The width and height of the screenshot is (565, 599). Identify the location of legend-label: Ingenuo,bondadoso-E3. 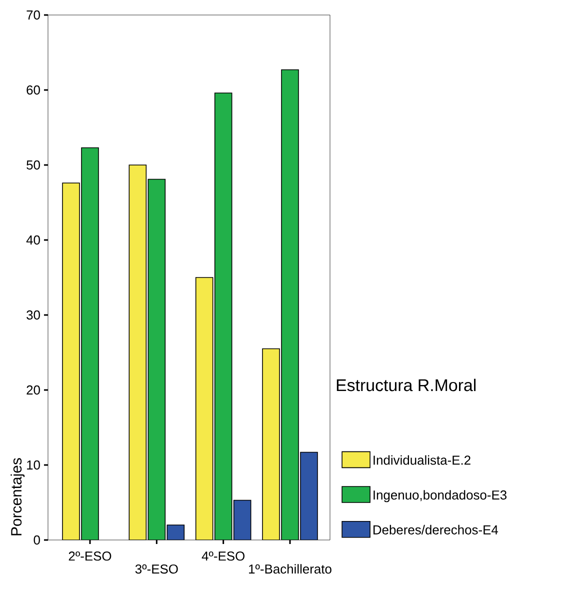
(440, 496).